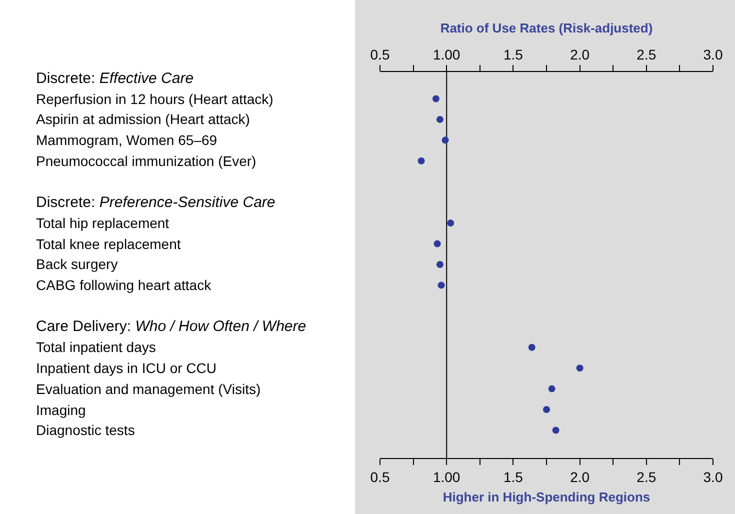 This screenshot has width=735, height=514. Describe the element at coordinates (61, 410) in the screenshot. I see `y-tick-label: Imaging` at that location.